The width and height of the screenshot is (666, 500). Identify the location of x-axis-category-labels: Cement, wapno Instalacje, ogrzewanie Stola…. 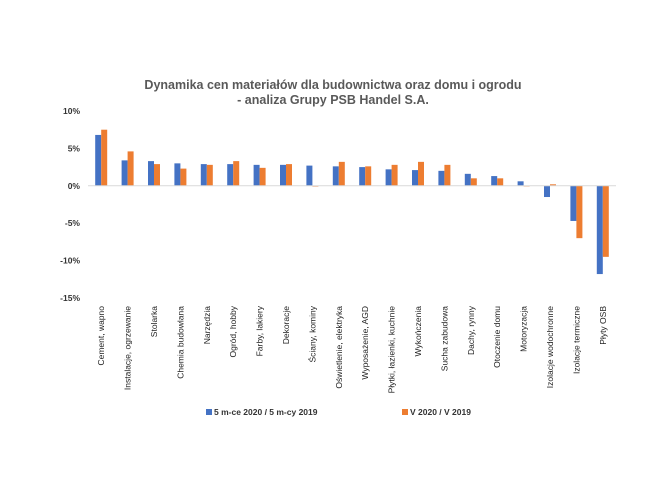
(352, 349).